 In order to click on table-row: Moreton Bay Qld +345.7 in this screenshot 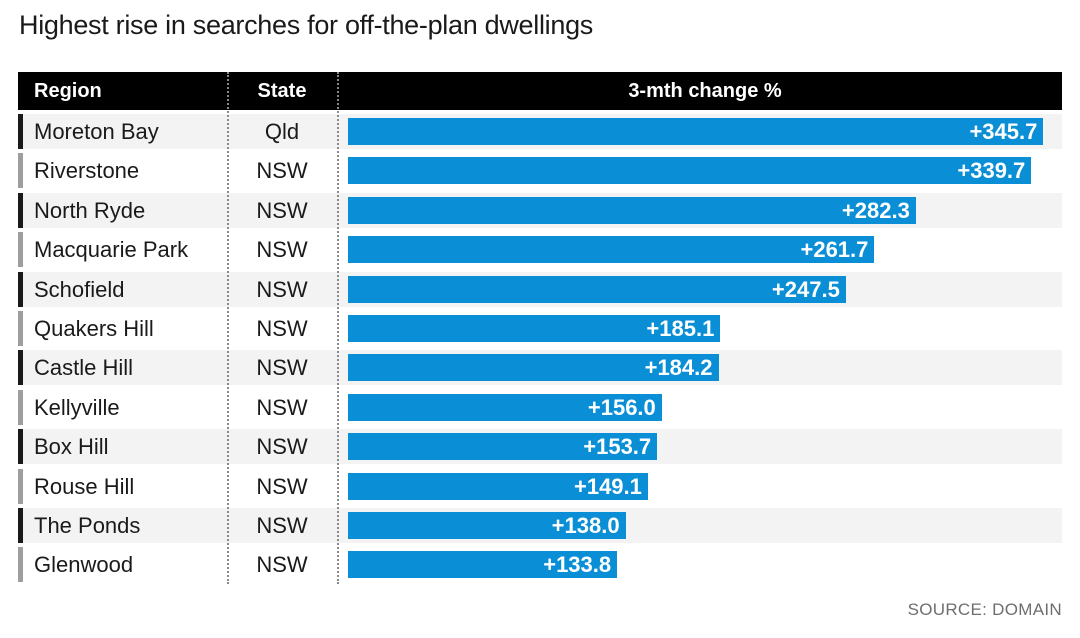, I will do `click(540, 131)`.